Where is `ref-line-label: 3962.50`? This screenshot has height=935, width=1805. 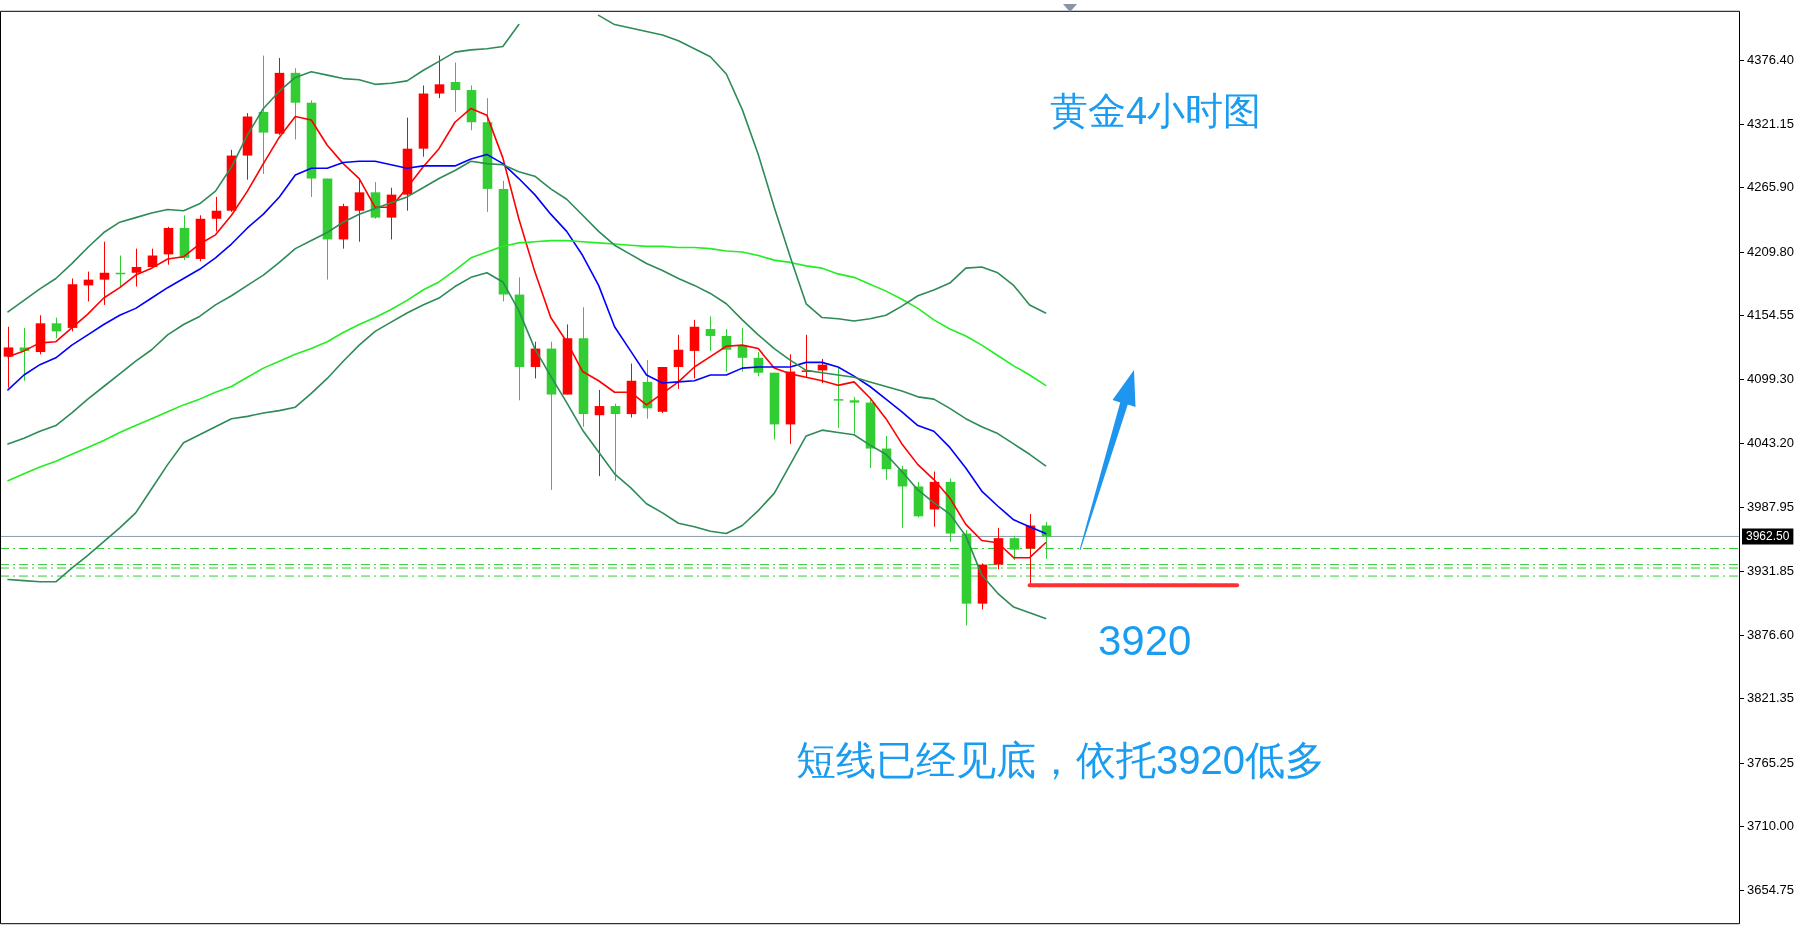 ref-line-label: 3962.50 is located at coordinates (1768, 535).